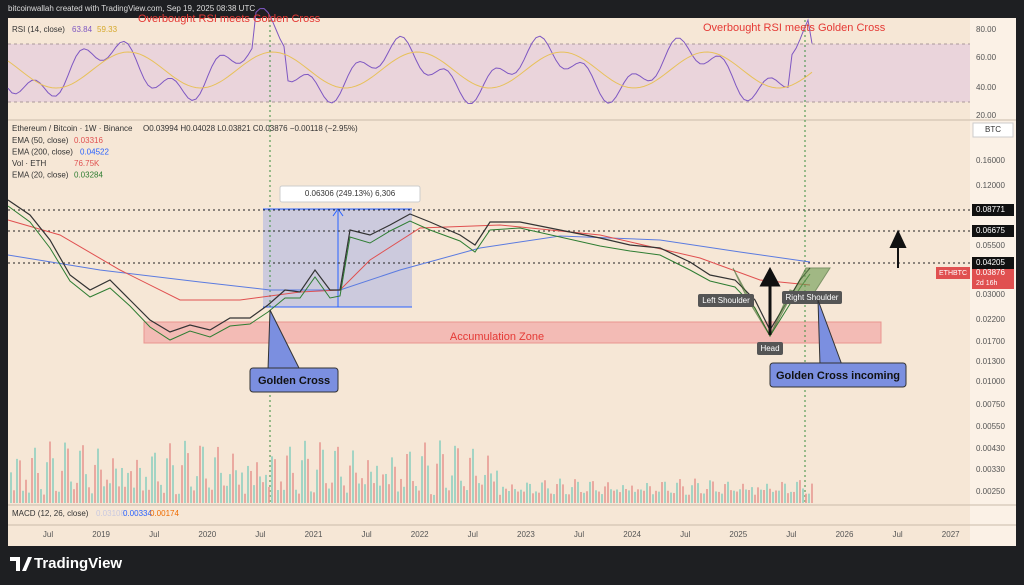 The image size is (1024, 585). I want to click on measure-label: 0.06306 (249.13%) 6,306, so click(350, 193).